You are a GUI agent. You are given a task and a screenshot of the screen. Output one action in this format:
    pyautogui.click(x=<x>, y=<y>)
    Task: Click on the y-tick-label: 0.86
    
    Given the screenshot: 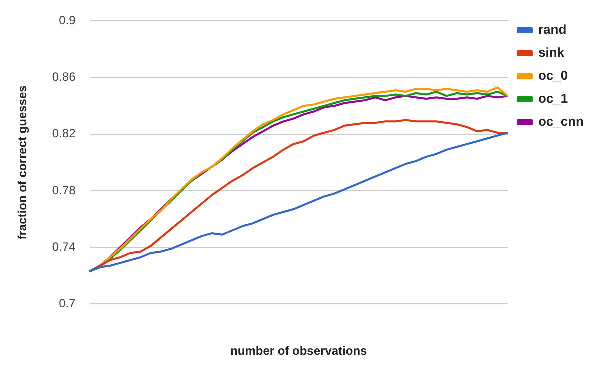 What is the action you would take?
    pyautogui.click(x=64, y=77)
    